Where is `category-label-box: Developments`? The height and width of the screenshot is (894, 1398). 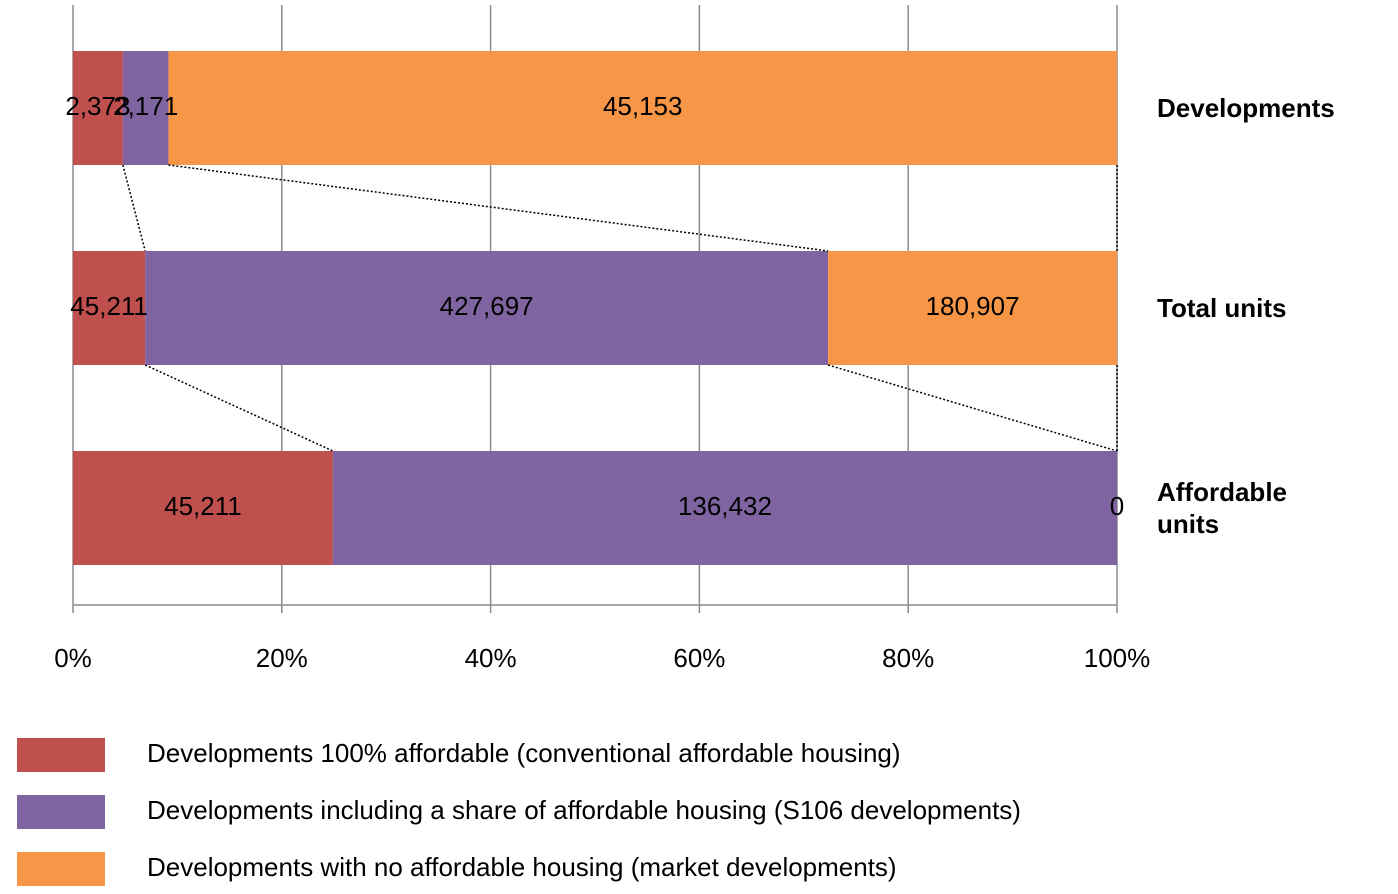
category-label-box: Developments is located at coordinates (1274, 108).